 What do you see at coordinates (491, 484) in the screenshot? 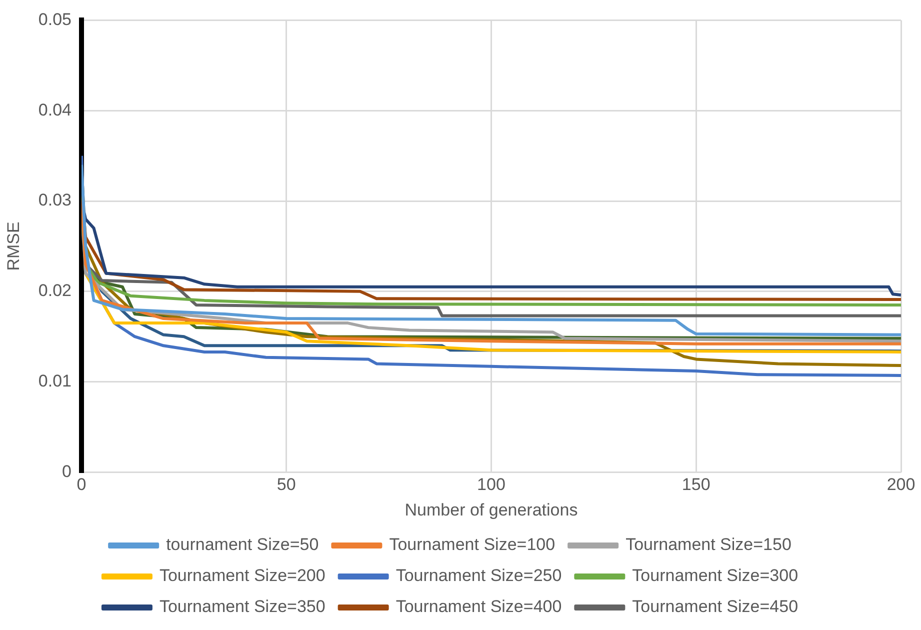
I see `x-tick-label: 100` at bounding box center [491, 484].